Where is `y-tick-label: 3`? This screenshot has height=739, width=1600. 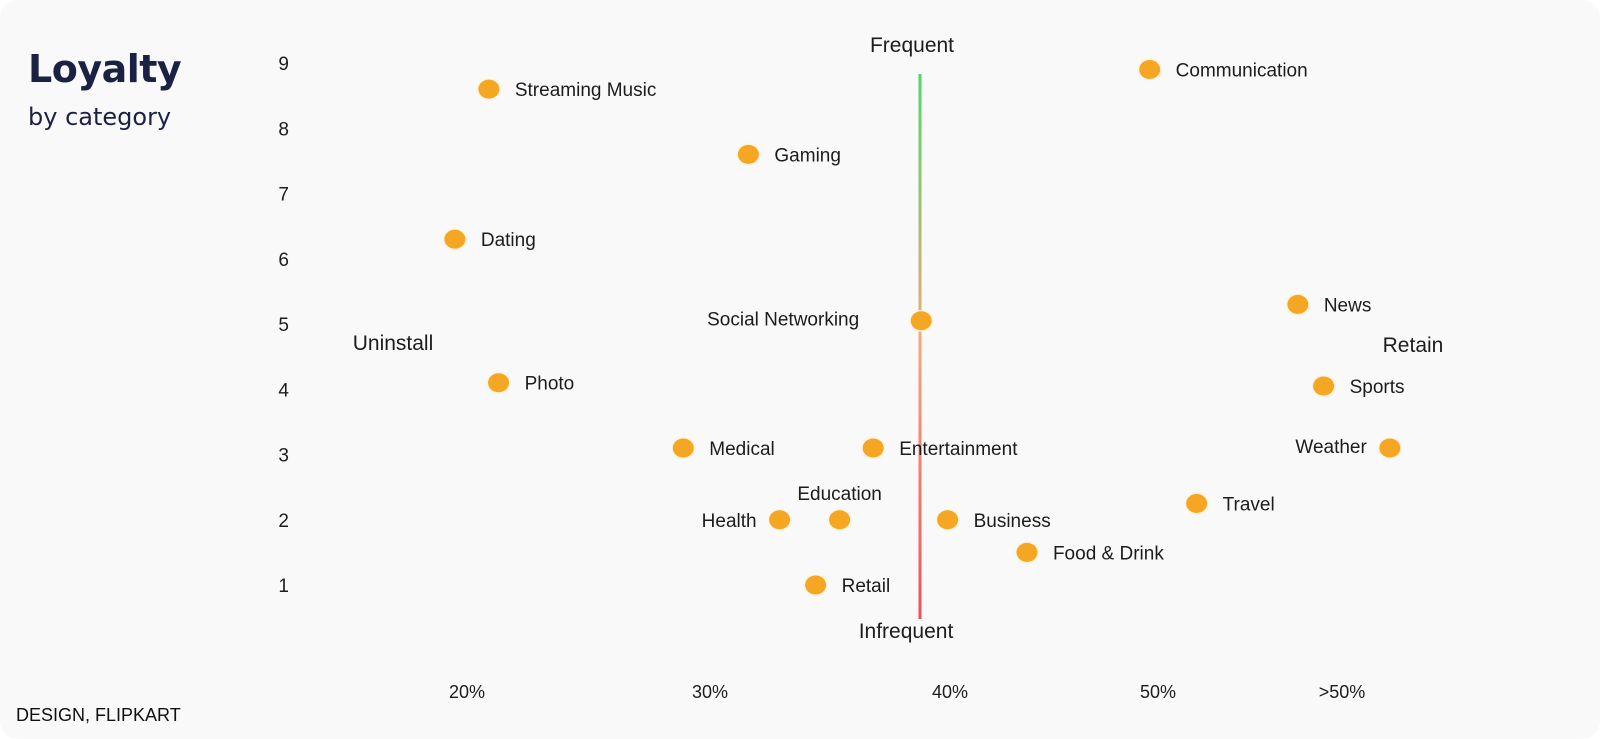
y-tick-label: 3 is located at coordinates (283, 456).